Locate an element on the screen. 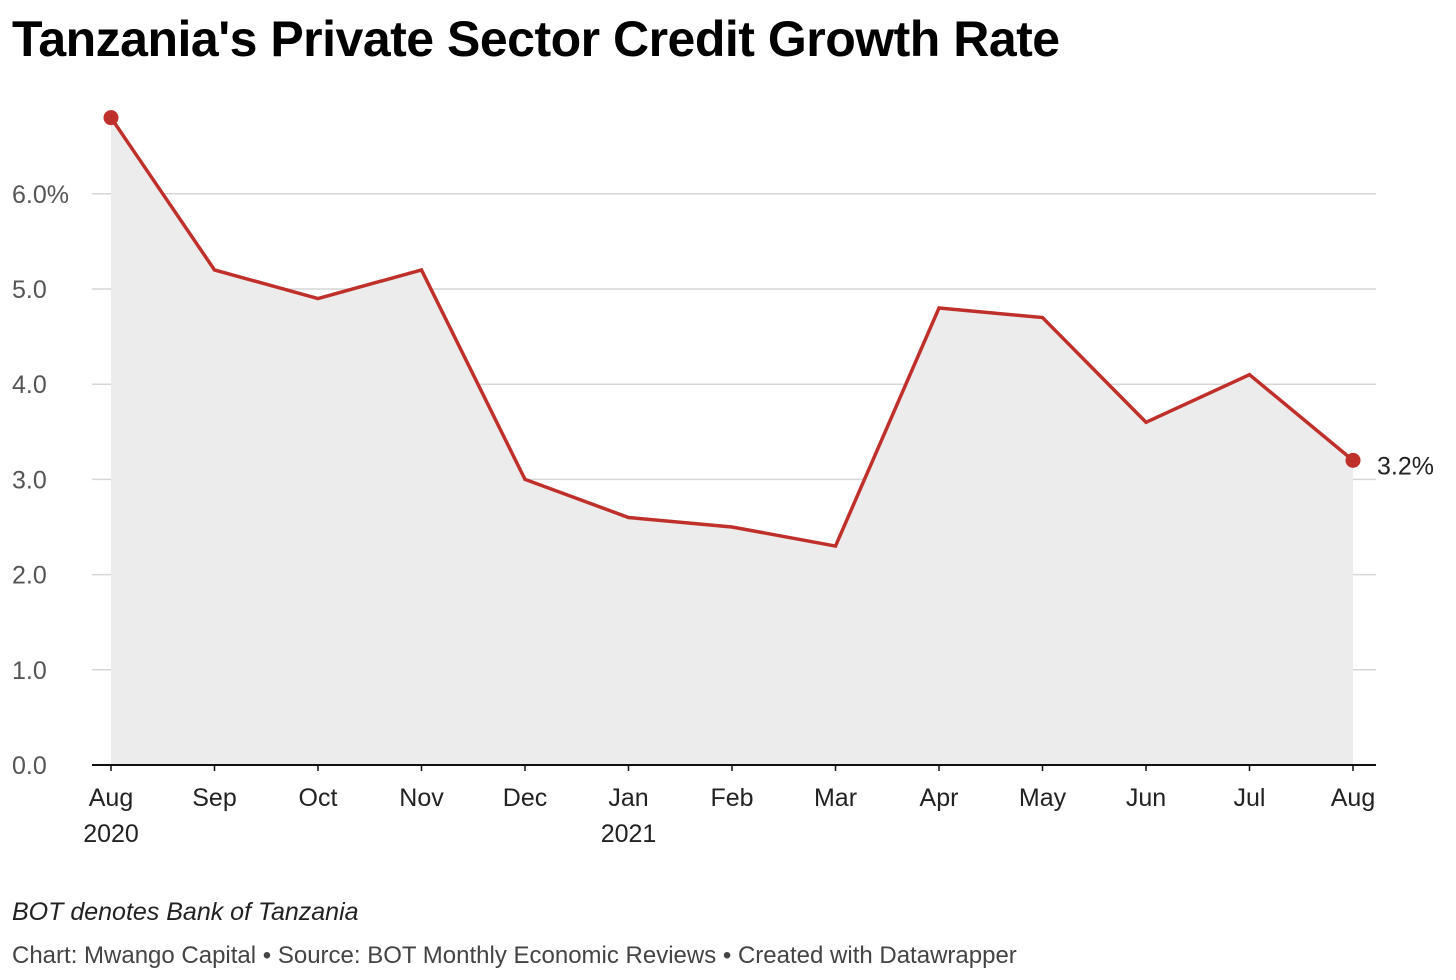 The width and height of the screenshot is (1456, 980). x-tick-label: Feb is located at coordinates (731, 798).